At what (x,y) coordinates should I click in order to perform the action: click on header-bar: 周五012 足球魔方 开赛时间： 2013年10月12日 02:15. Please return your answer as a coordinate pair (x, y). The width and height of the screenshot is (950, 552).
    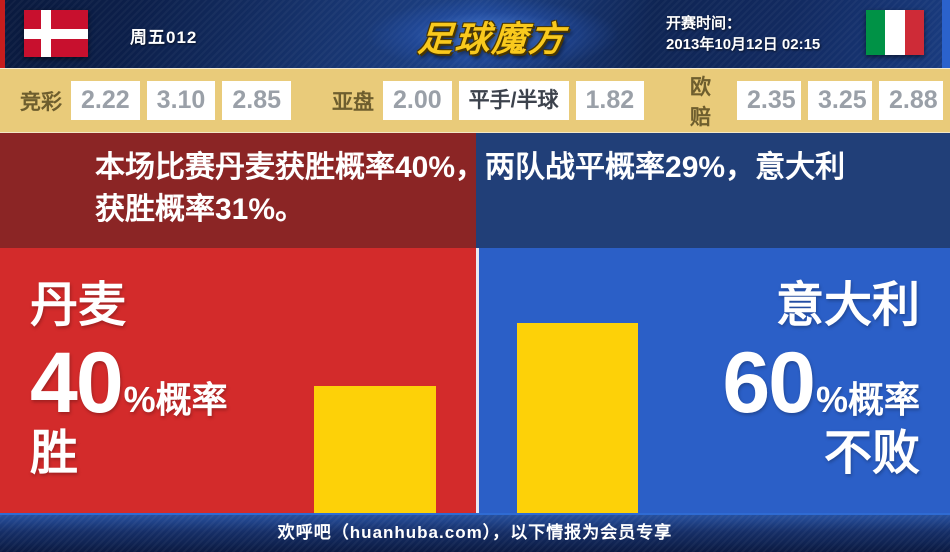
    Looking at the image, I should click on (475, 35).